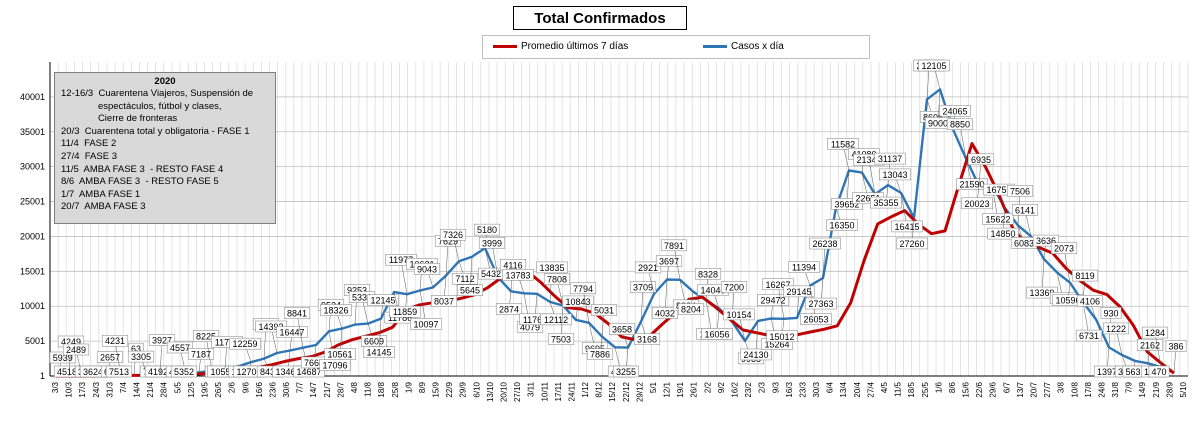  What do you see at coordinates (612, 391) in the screenshot?
I see `x-tick-label: 15/12` at bounding box center [612, 391].